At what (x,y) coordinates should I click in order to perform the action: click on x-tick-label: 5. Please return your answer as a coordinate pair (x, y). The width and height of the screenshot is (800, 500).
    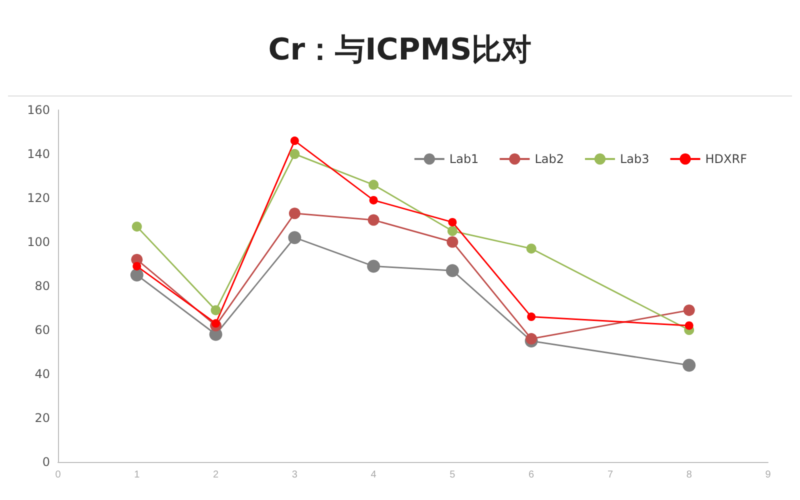
    Looking at the image, I should click on (453, 475).